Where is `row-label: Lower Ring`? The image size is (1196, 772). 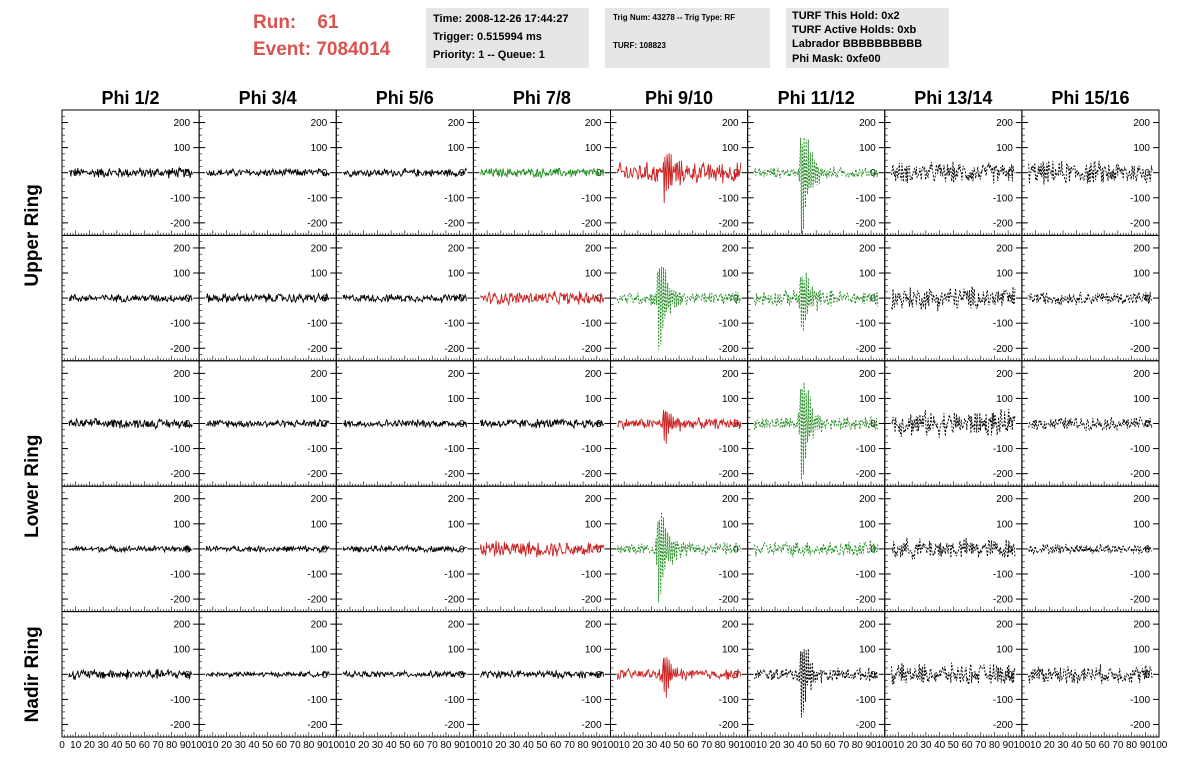
row-label: Lower Ring is located at coordinates (32, 485).